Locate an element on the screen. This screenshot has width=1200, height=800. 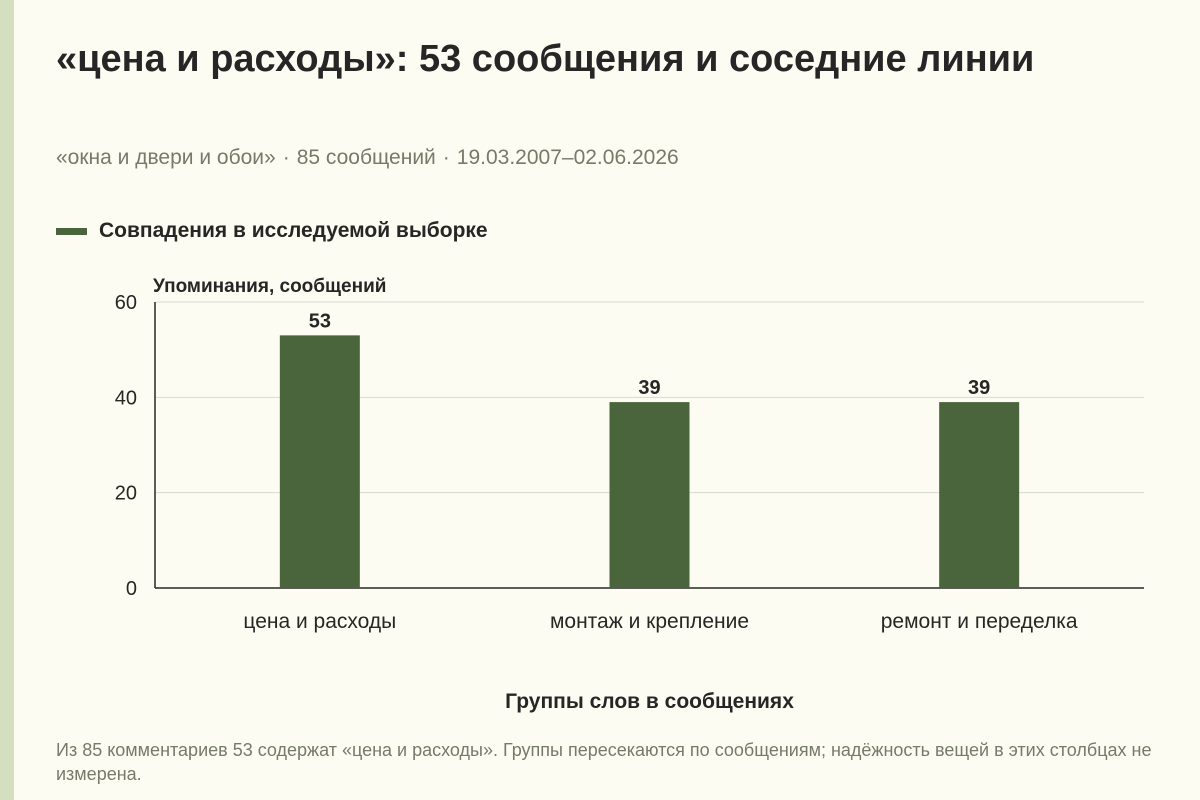
y-tick-label: 0 is located at coordinates (131, 589).